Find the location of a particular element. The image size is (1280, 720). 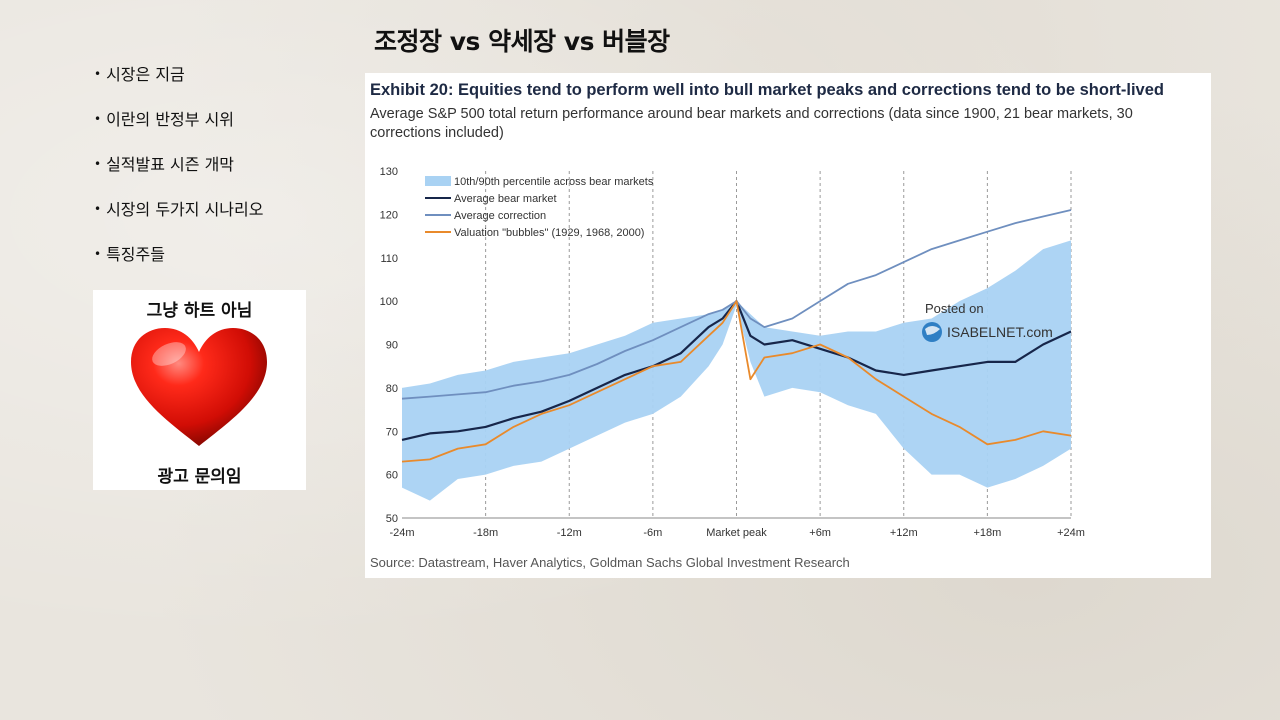

x-tick-label: +18m is located at coordinates (987, 533).